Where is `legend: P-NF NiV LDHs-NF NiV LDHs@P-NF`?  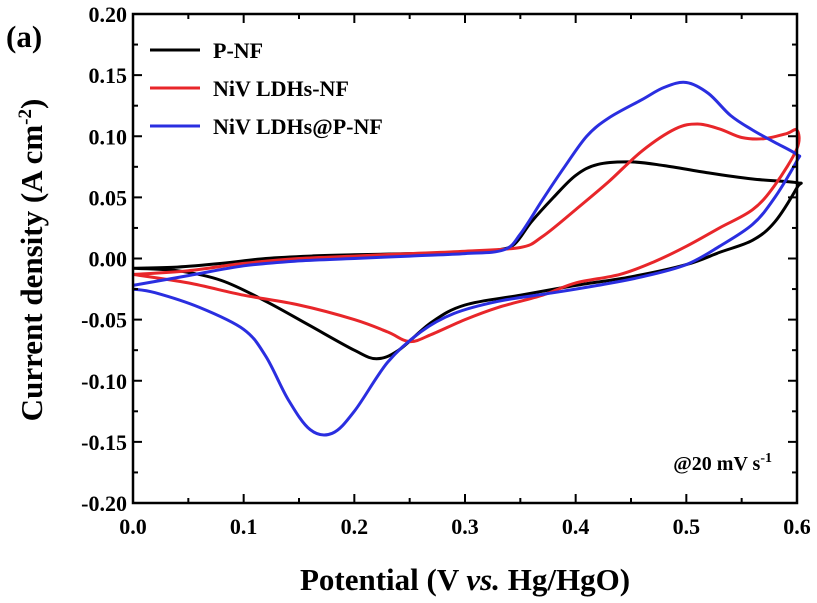
legend: P-NF NiV LDHs-NF NiV LDHs@P-NF is located at coordinates (266, 88).